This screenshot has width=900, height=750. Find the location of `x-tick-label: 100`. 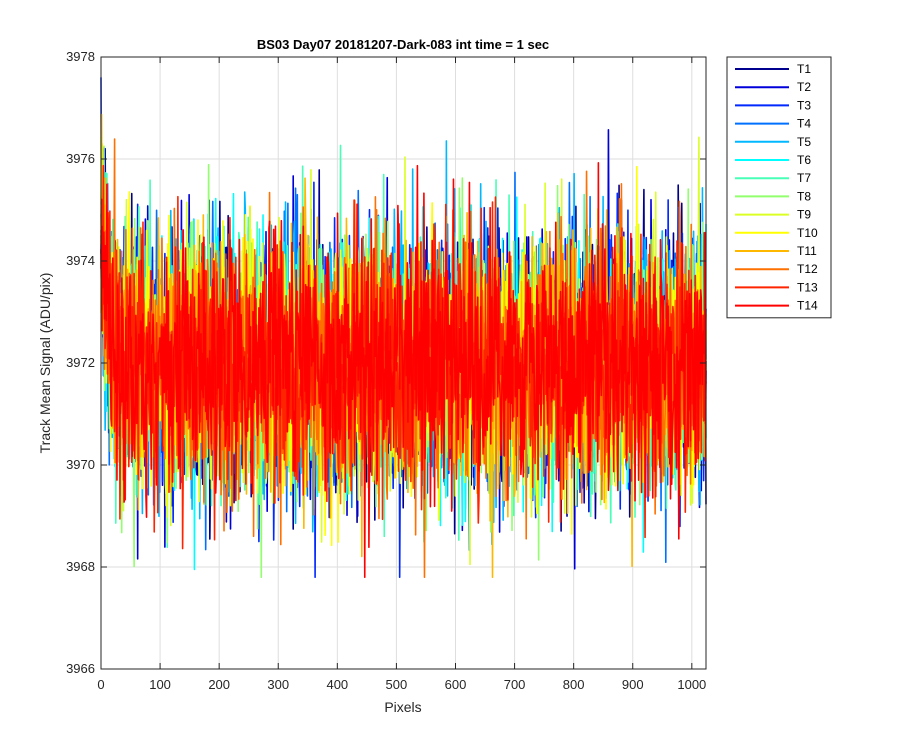

x-tick-label: 100 is located at coordinates (160, 684).